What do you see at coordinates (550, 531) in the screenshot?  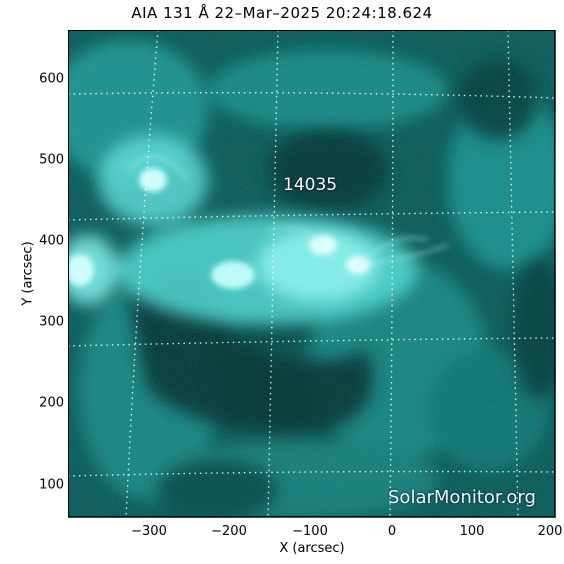 I see `x-tick-label: 200` at bounding box center [550, 531].